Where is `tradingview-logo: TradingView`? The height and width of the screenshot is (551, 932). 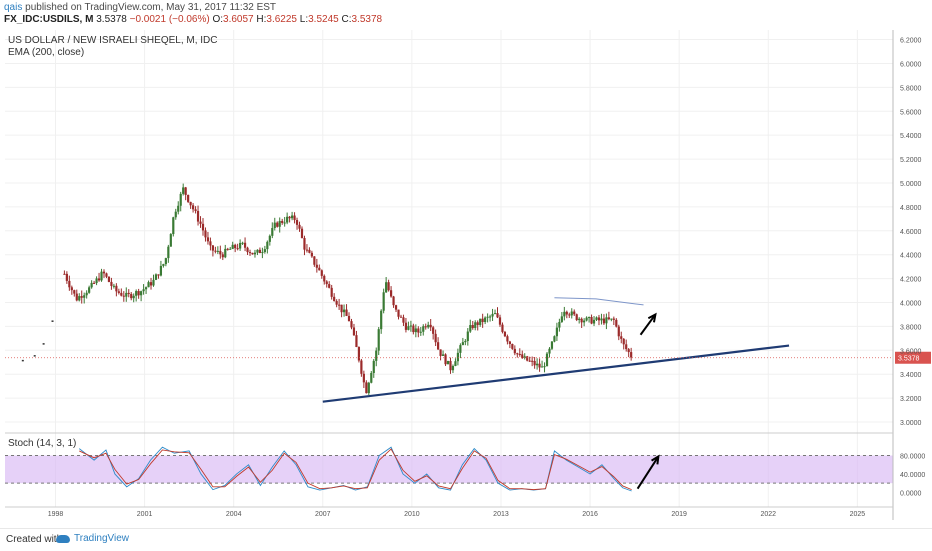
tradingview-logo: TradingView is located at coordinates (92, 538).